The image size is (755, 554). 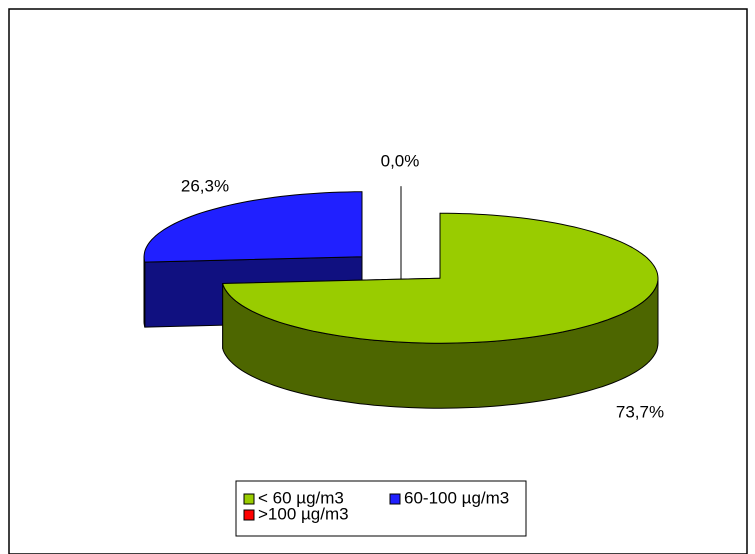 What do you see at coordinates (205, 185) in the screenshot?
I see `data-label: 26,3%` at bounding box center [205, 185].